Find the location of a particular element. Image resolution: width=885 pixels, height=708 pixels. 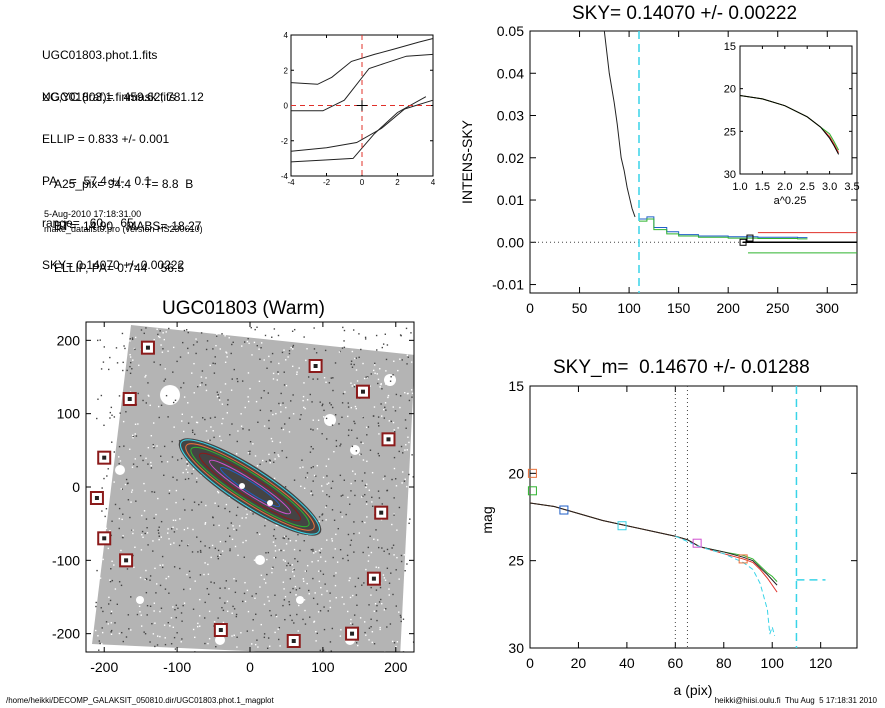

x-tick-label: 100 is located at coordinates (629, 308).